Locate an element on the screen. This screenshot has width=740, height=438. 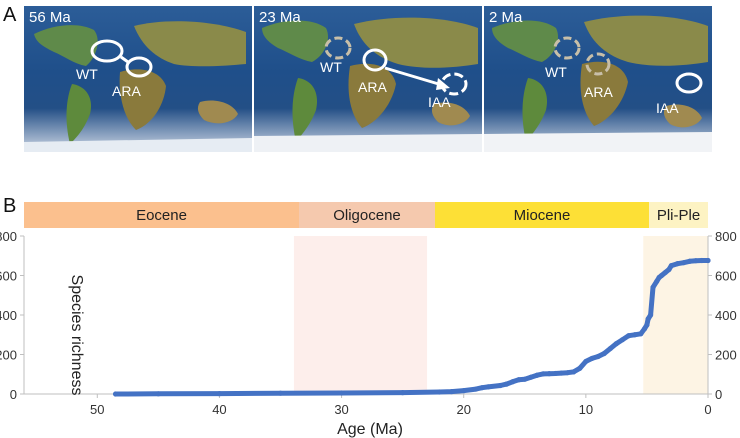
x-tick-label: 10 is located at coordinates (586, 409).